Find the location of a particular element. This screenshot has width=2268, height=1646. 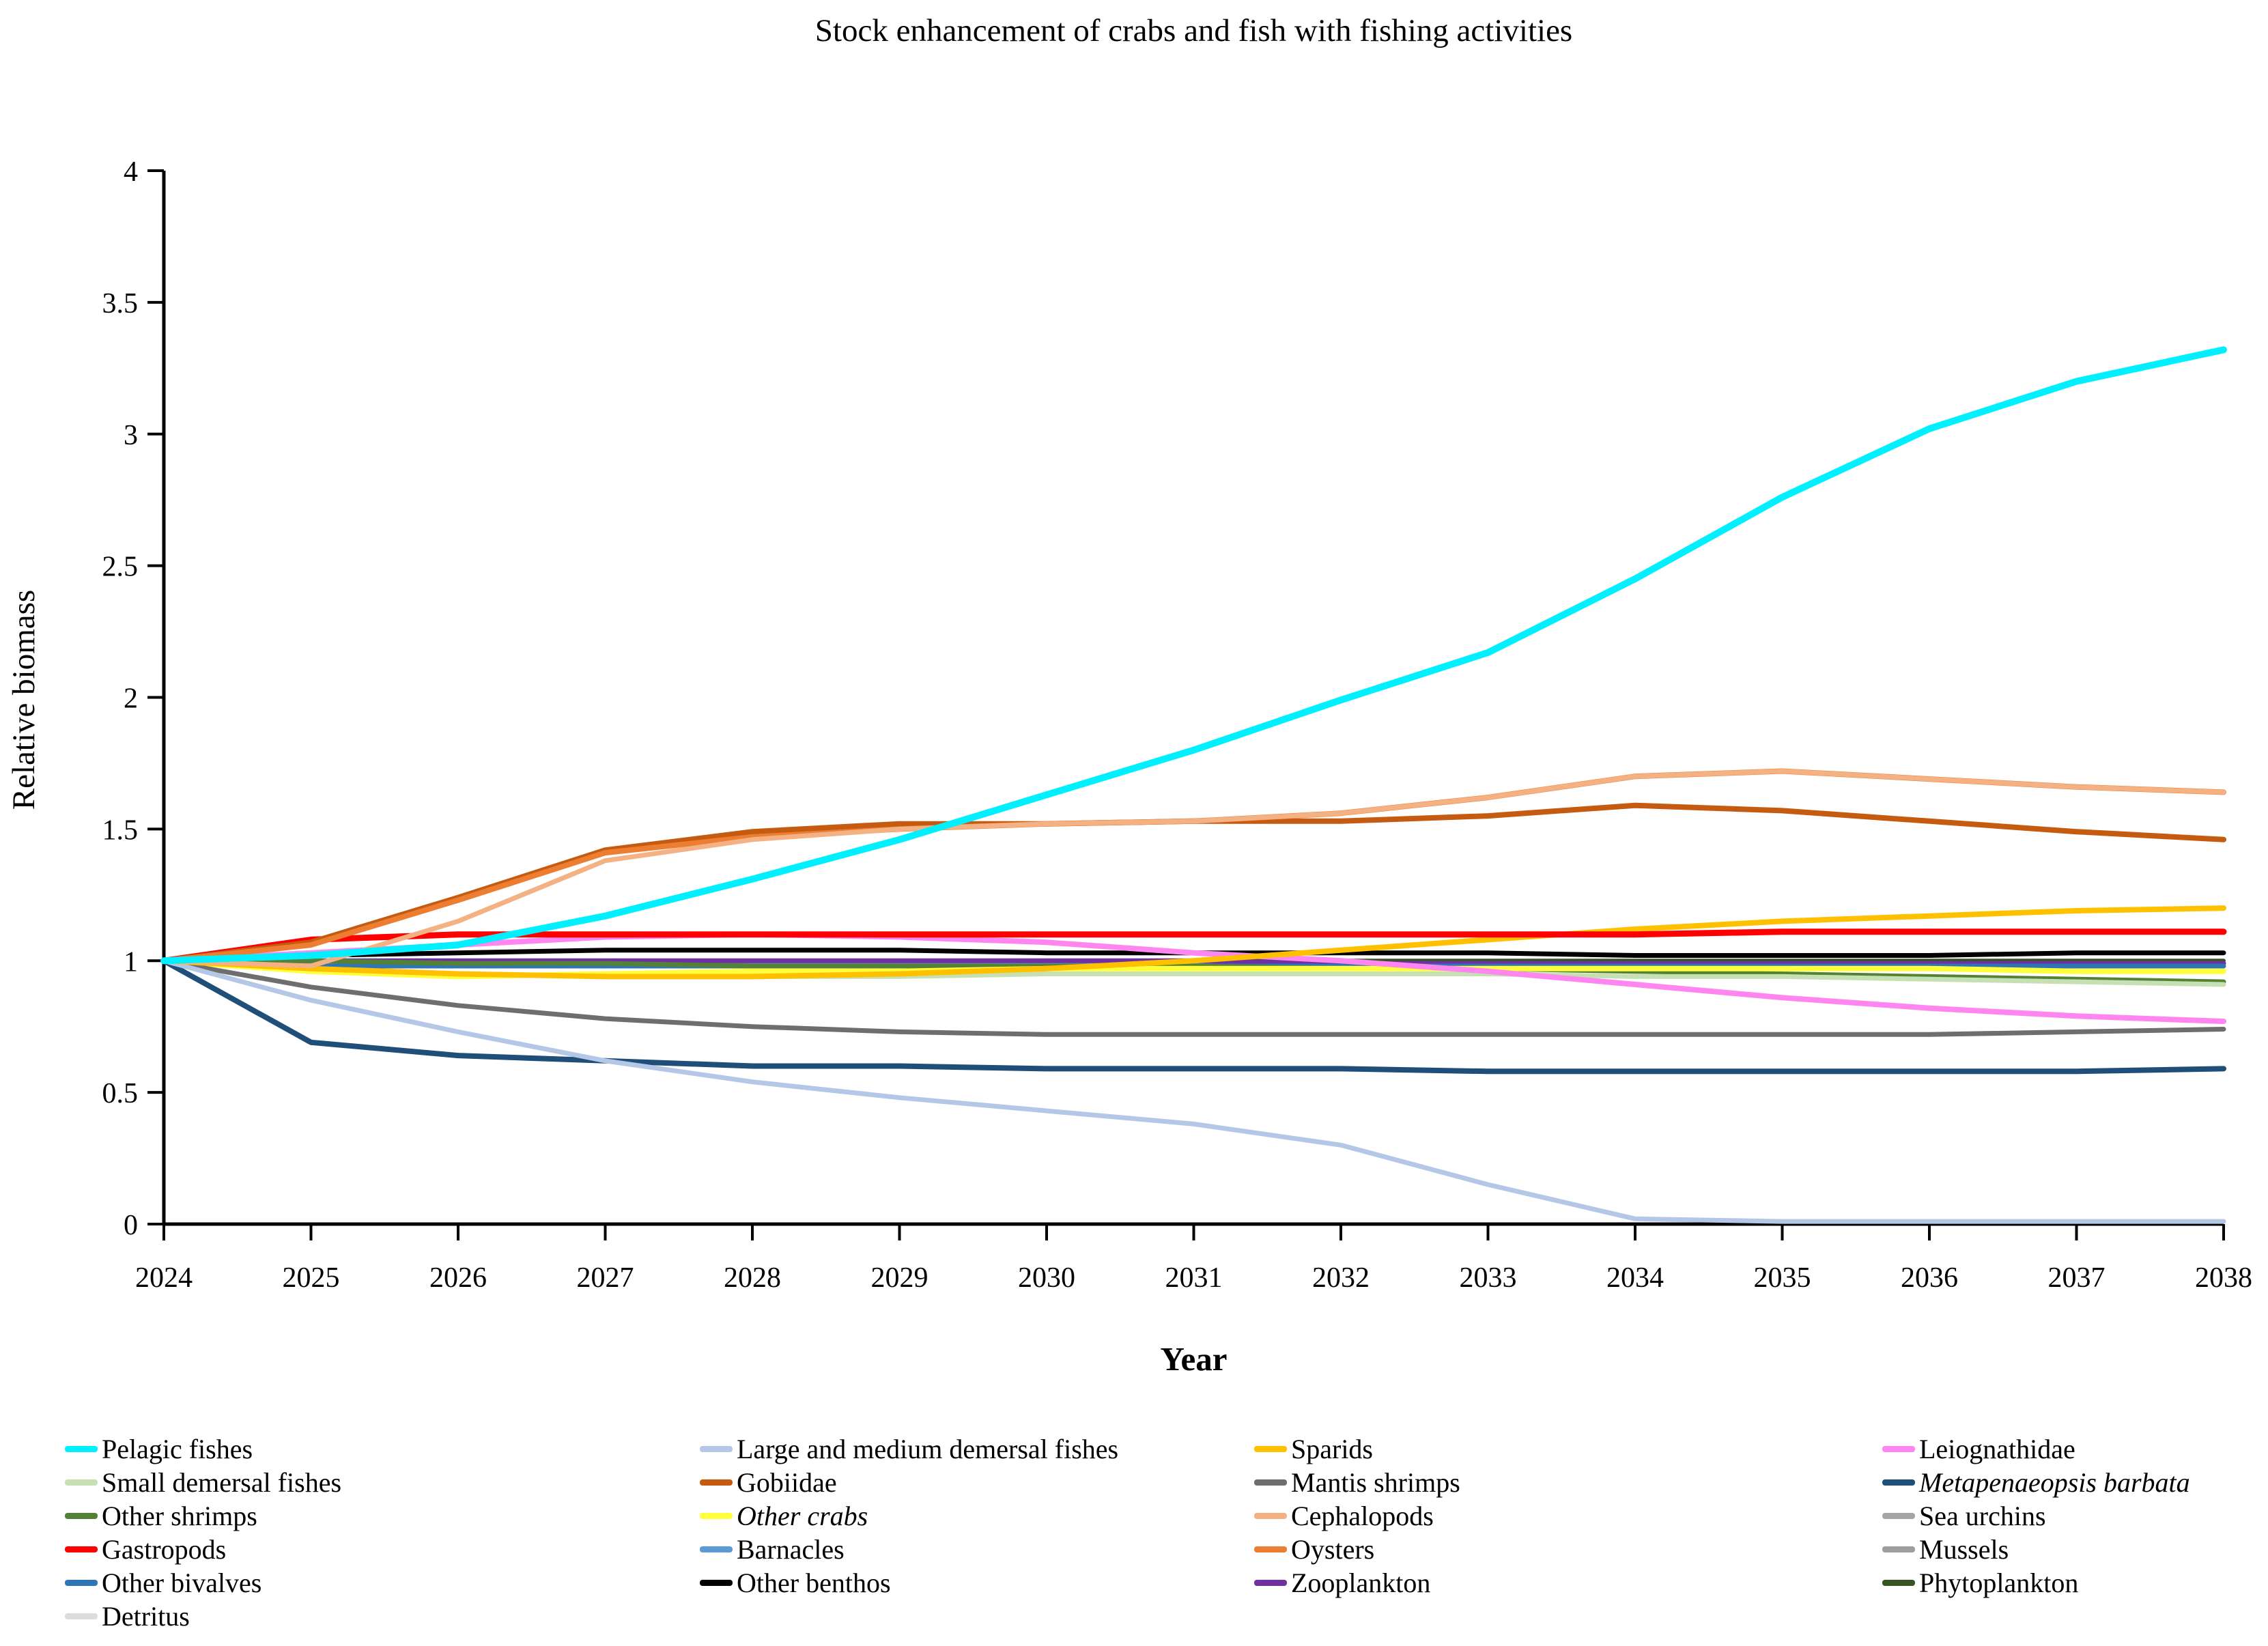

legend-item-sparids: Sparids is located at coordinates (1357, 1449).